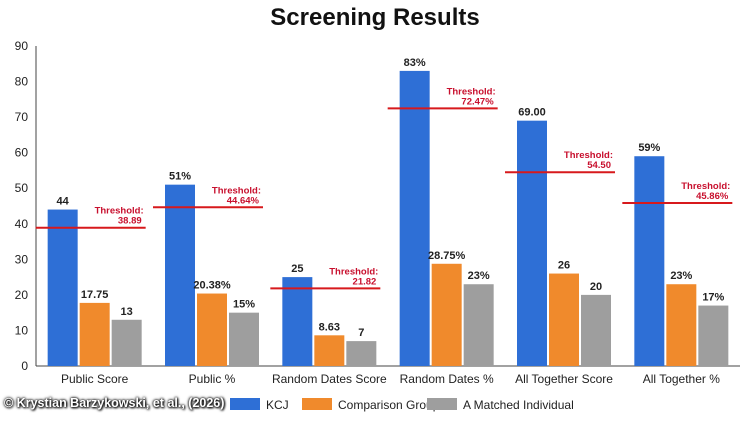 This screenshot has width=750, height=422. What do you see at coordinates (212, 286) in the screenshot?
I see `bar-value-label: 20.38%` at bounding box center [212, 286].